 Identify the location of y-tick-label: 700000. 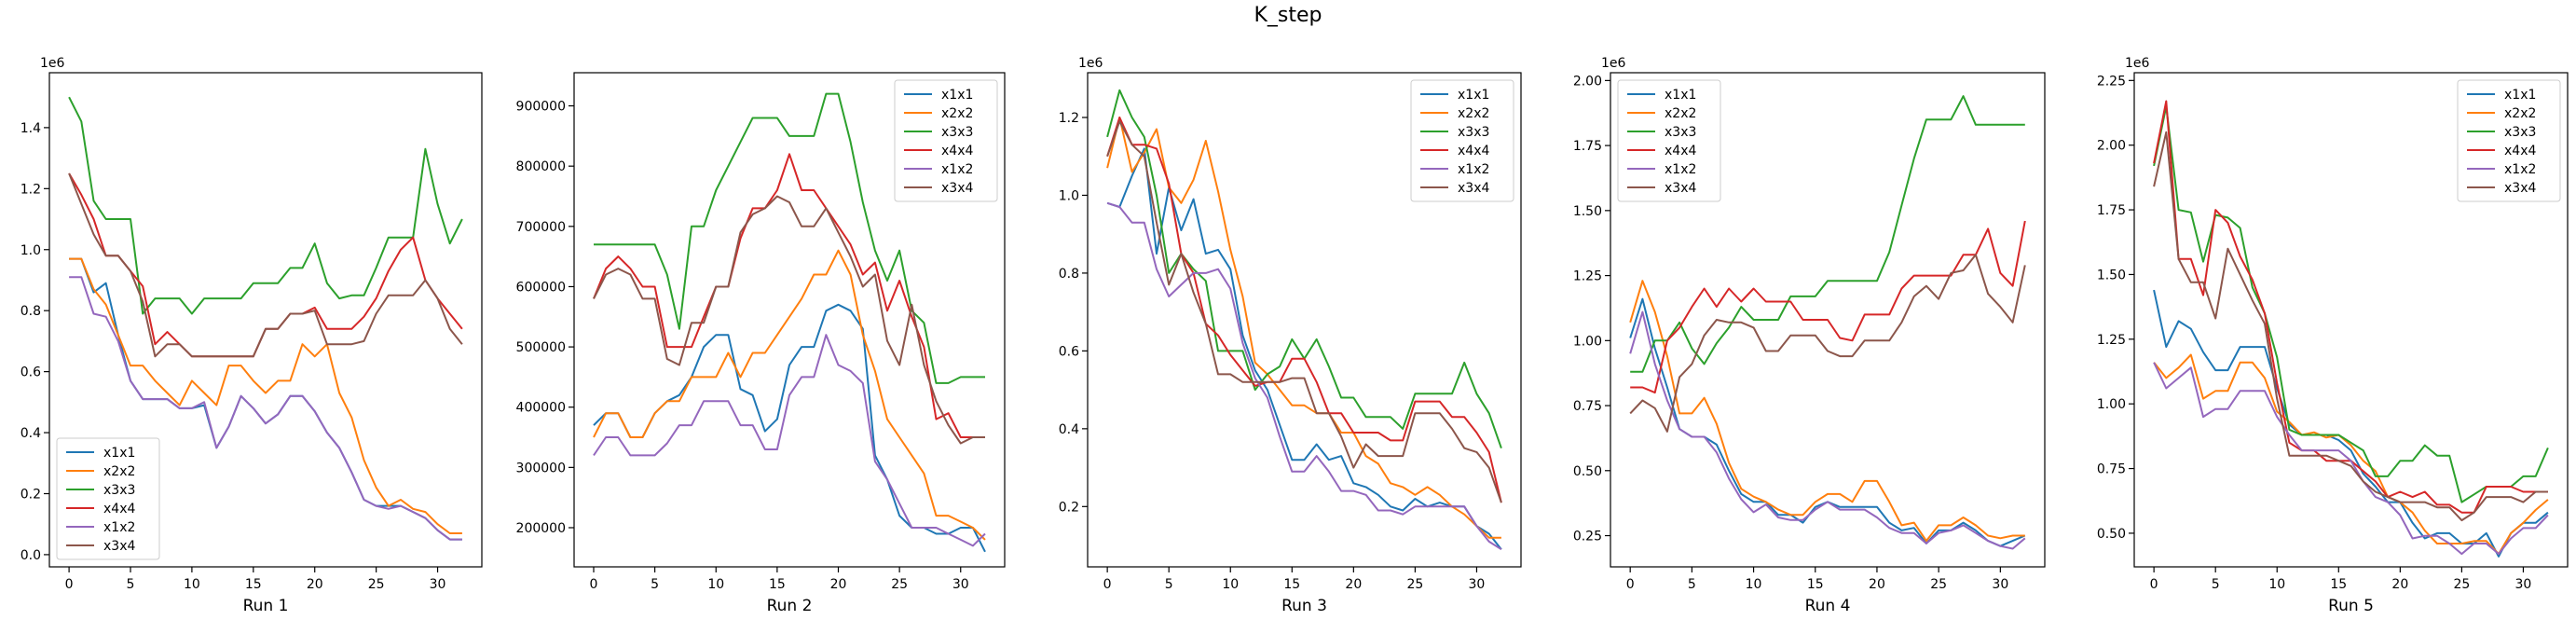
(541, 227).